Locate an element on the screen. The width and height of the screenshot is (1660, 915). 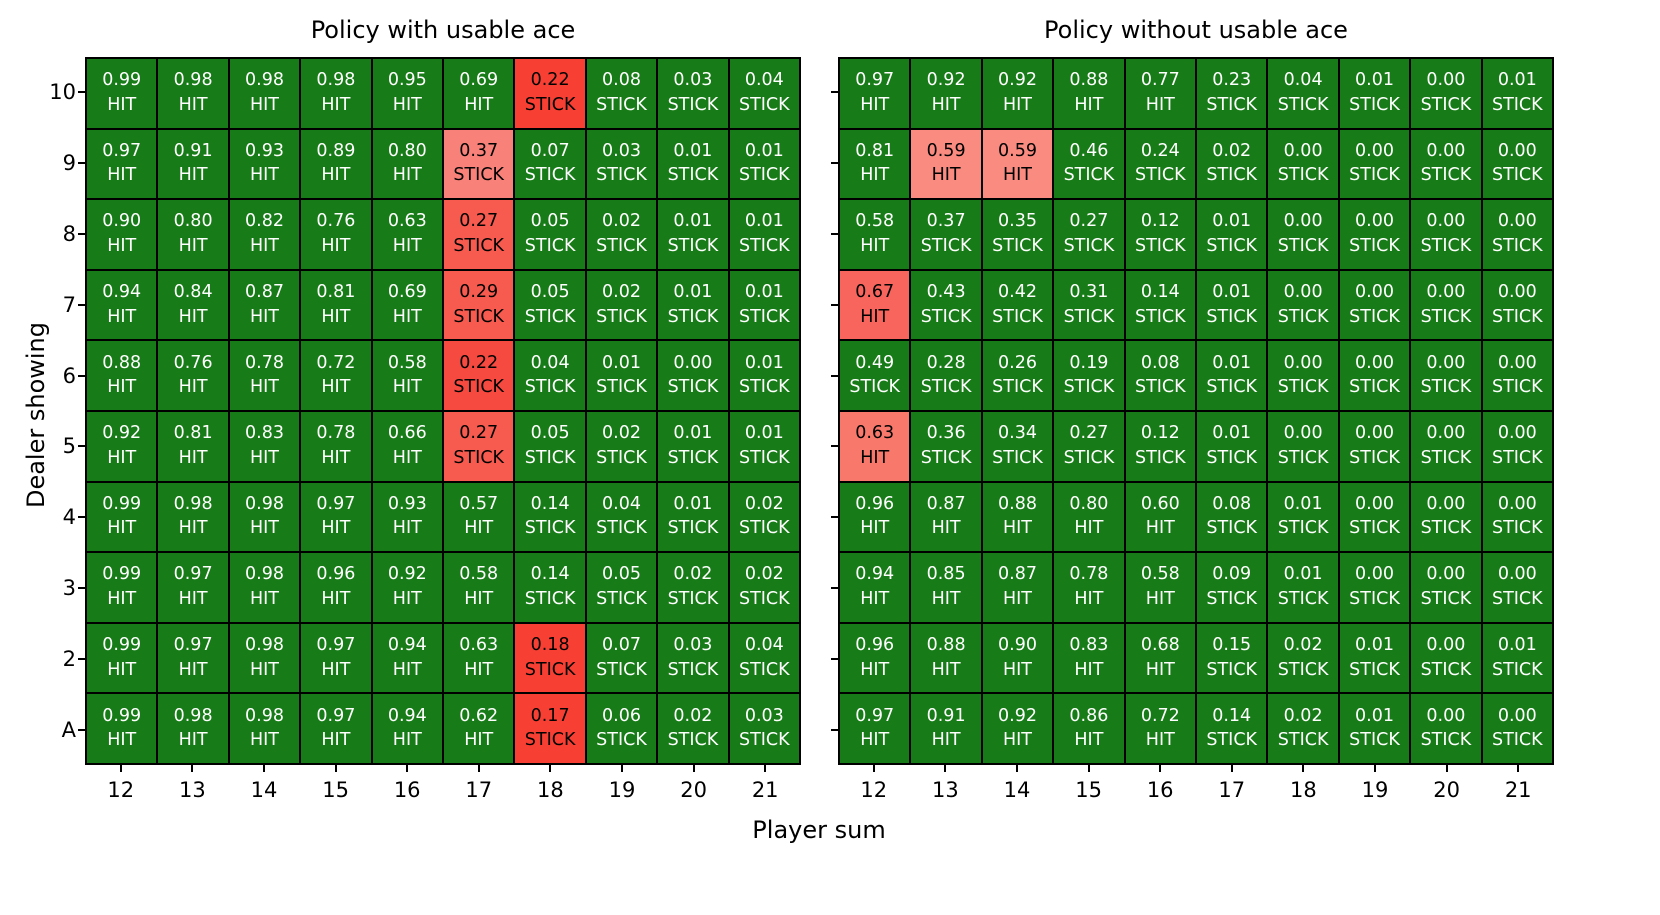
cell-probability: 0.97 is located at coordinates (193, 645).